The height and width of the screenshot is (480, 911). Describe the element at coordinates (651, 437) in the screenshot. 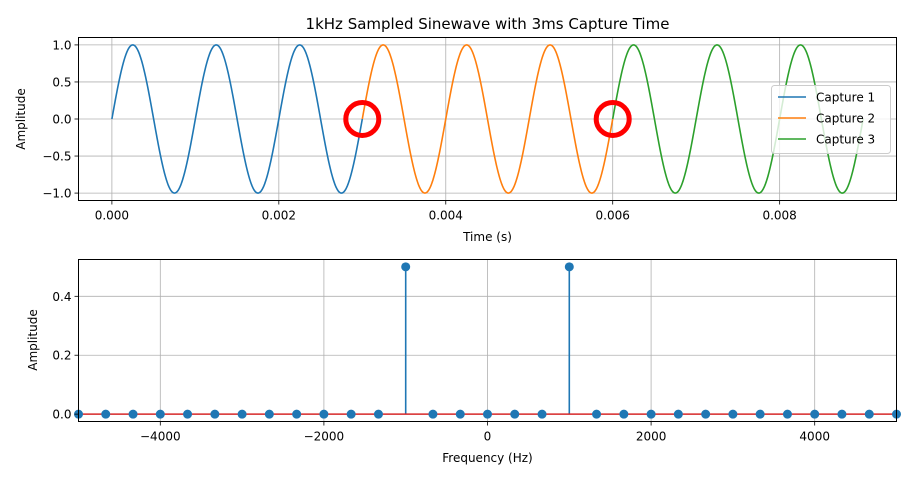

I see `x-tick-label: 2000` at that location.